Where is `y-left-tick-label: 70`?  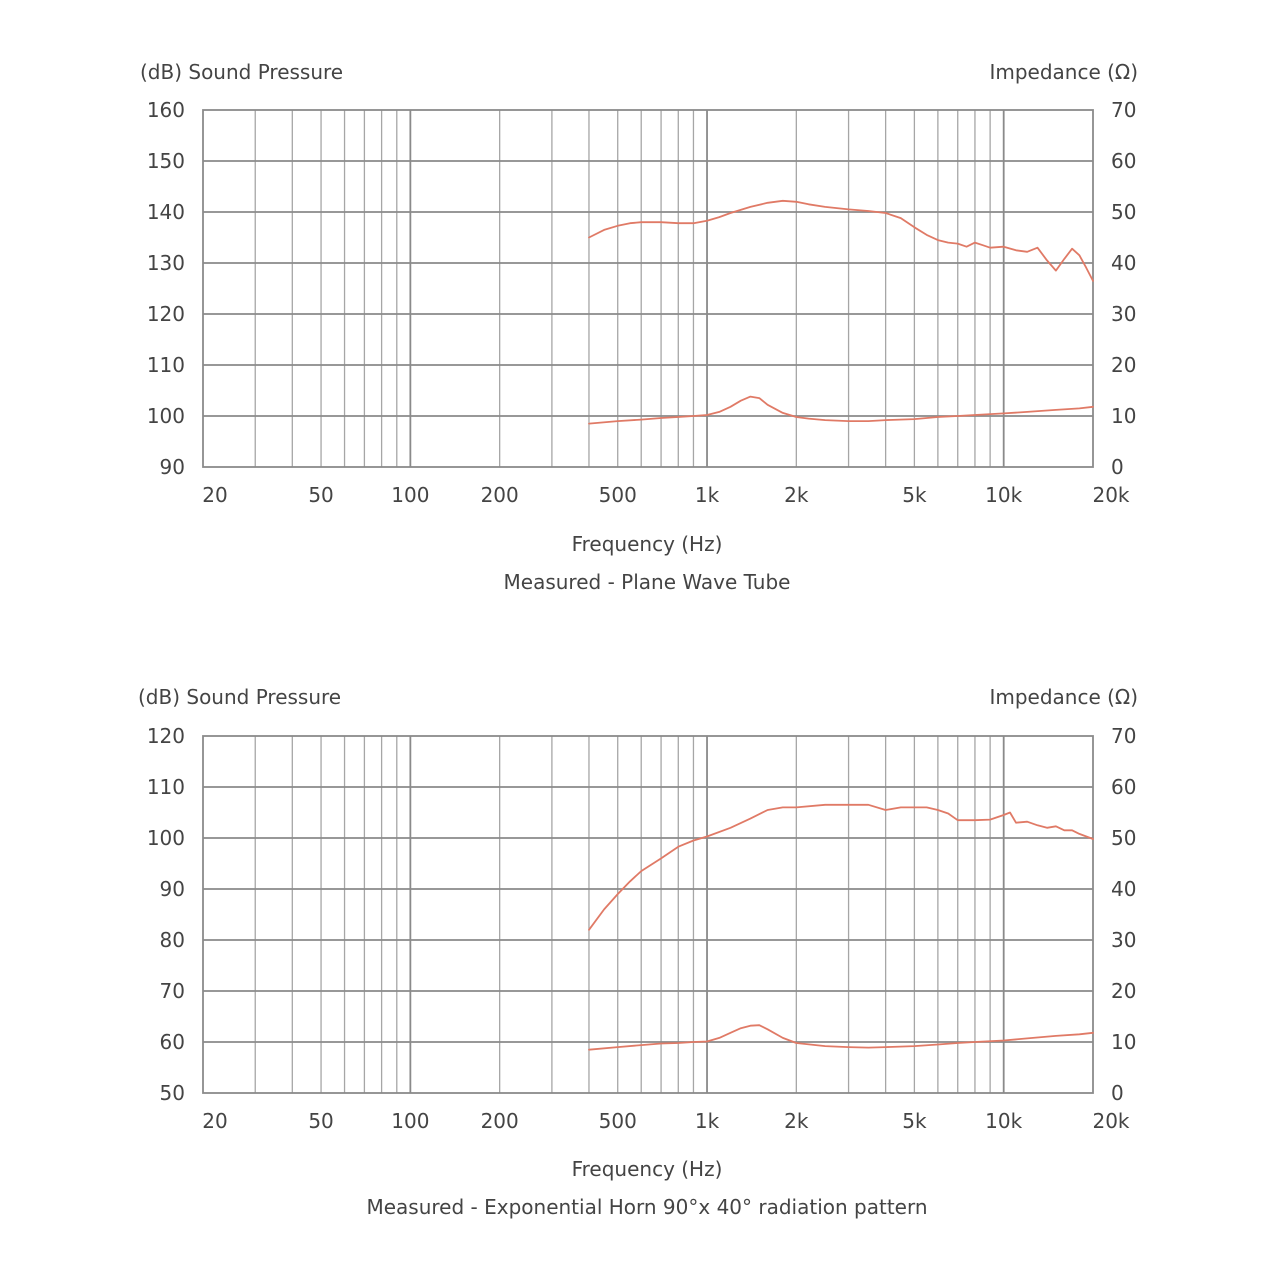 y-left-tick-label: 70 is located at coordinates (172, 991).